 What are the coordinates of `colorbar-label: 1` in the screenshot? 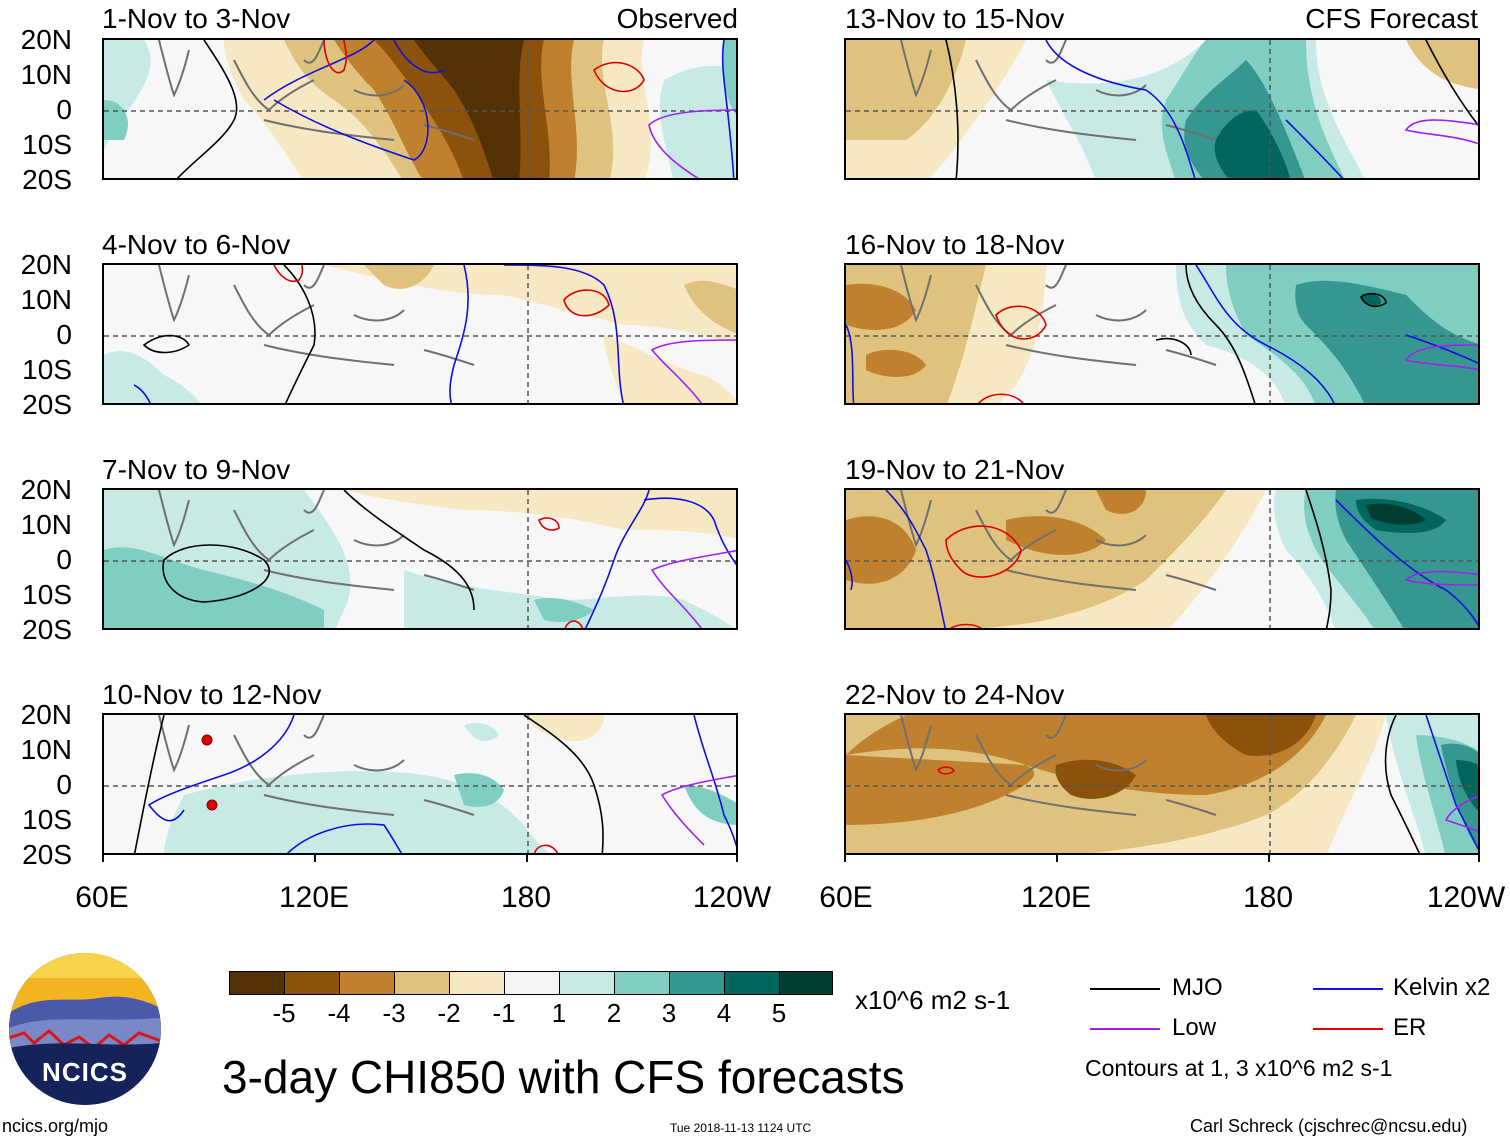 It's located at (559, 1013).